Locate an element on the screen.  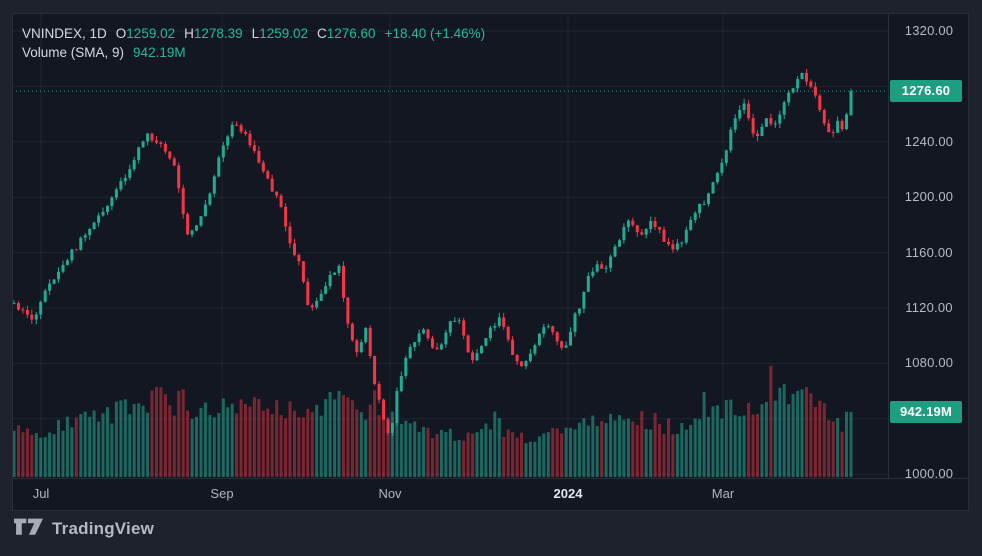
time-axis-label: Mar is located at coordinates (723, 493).